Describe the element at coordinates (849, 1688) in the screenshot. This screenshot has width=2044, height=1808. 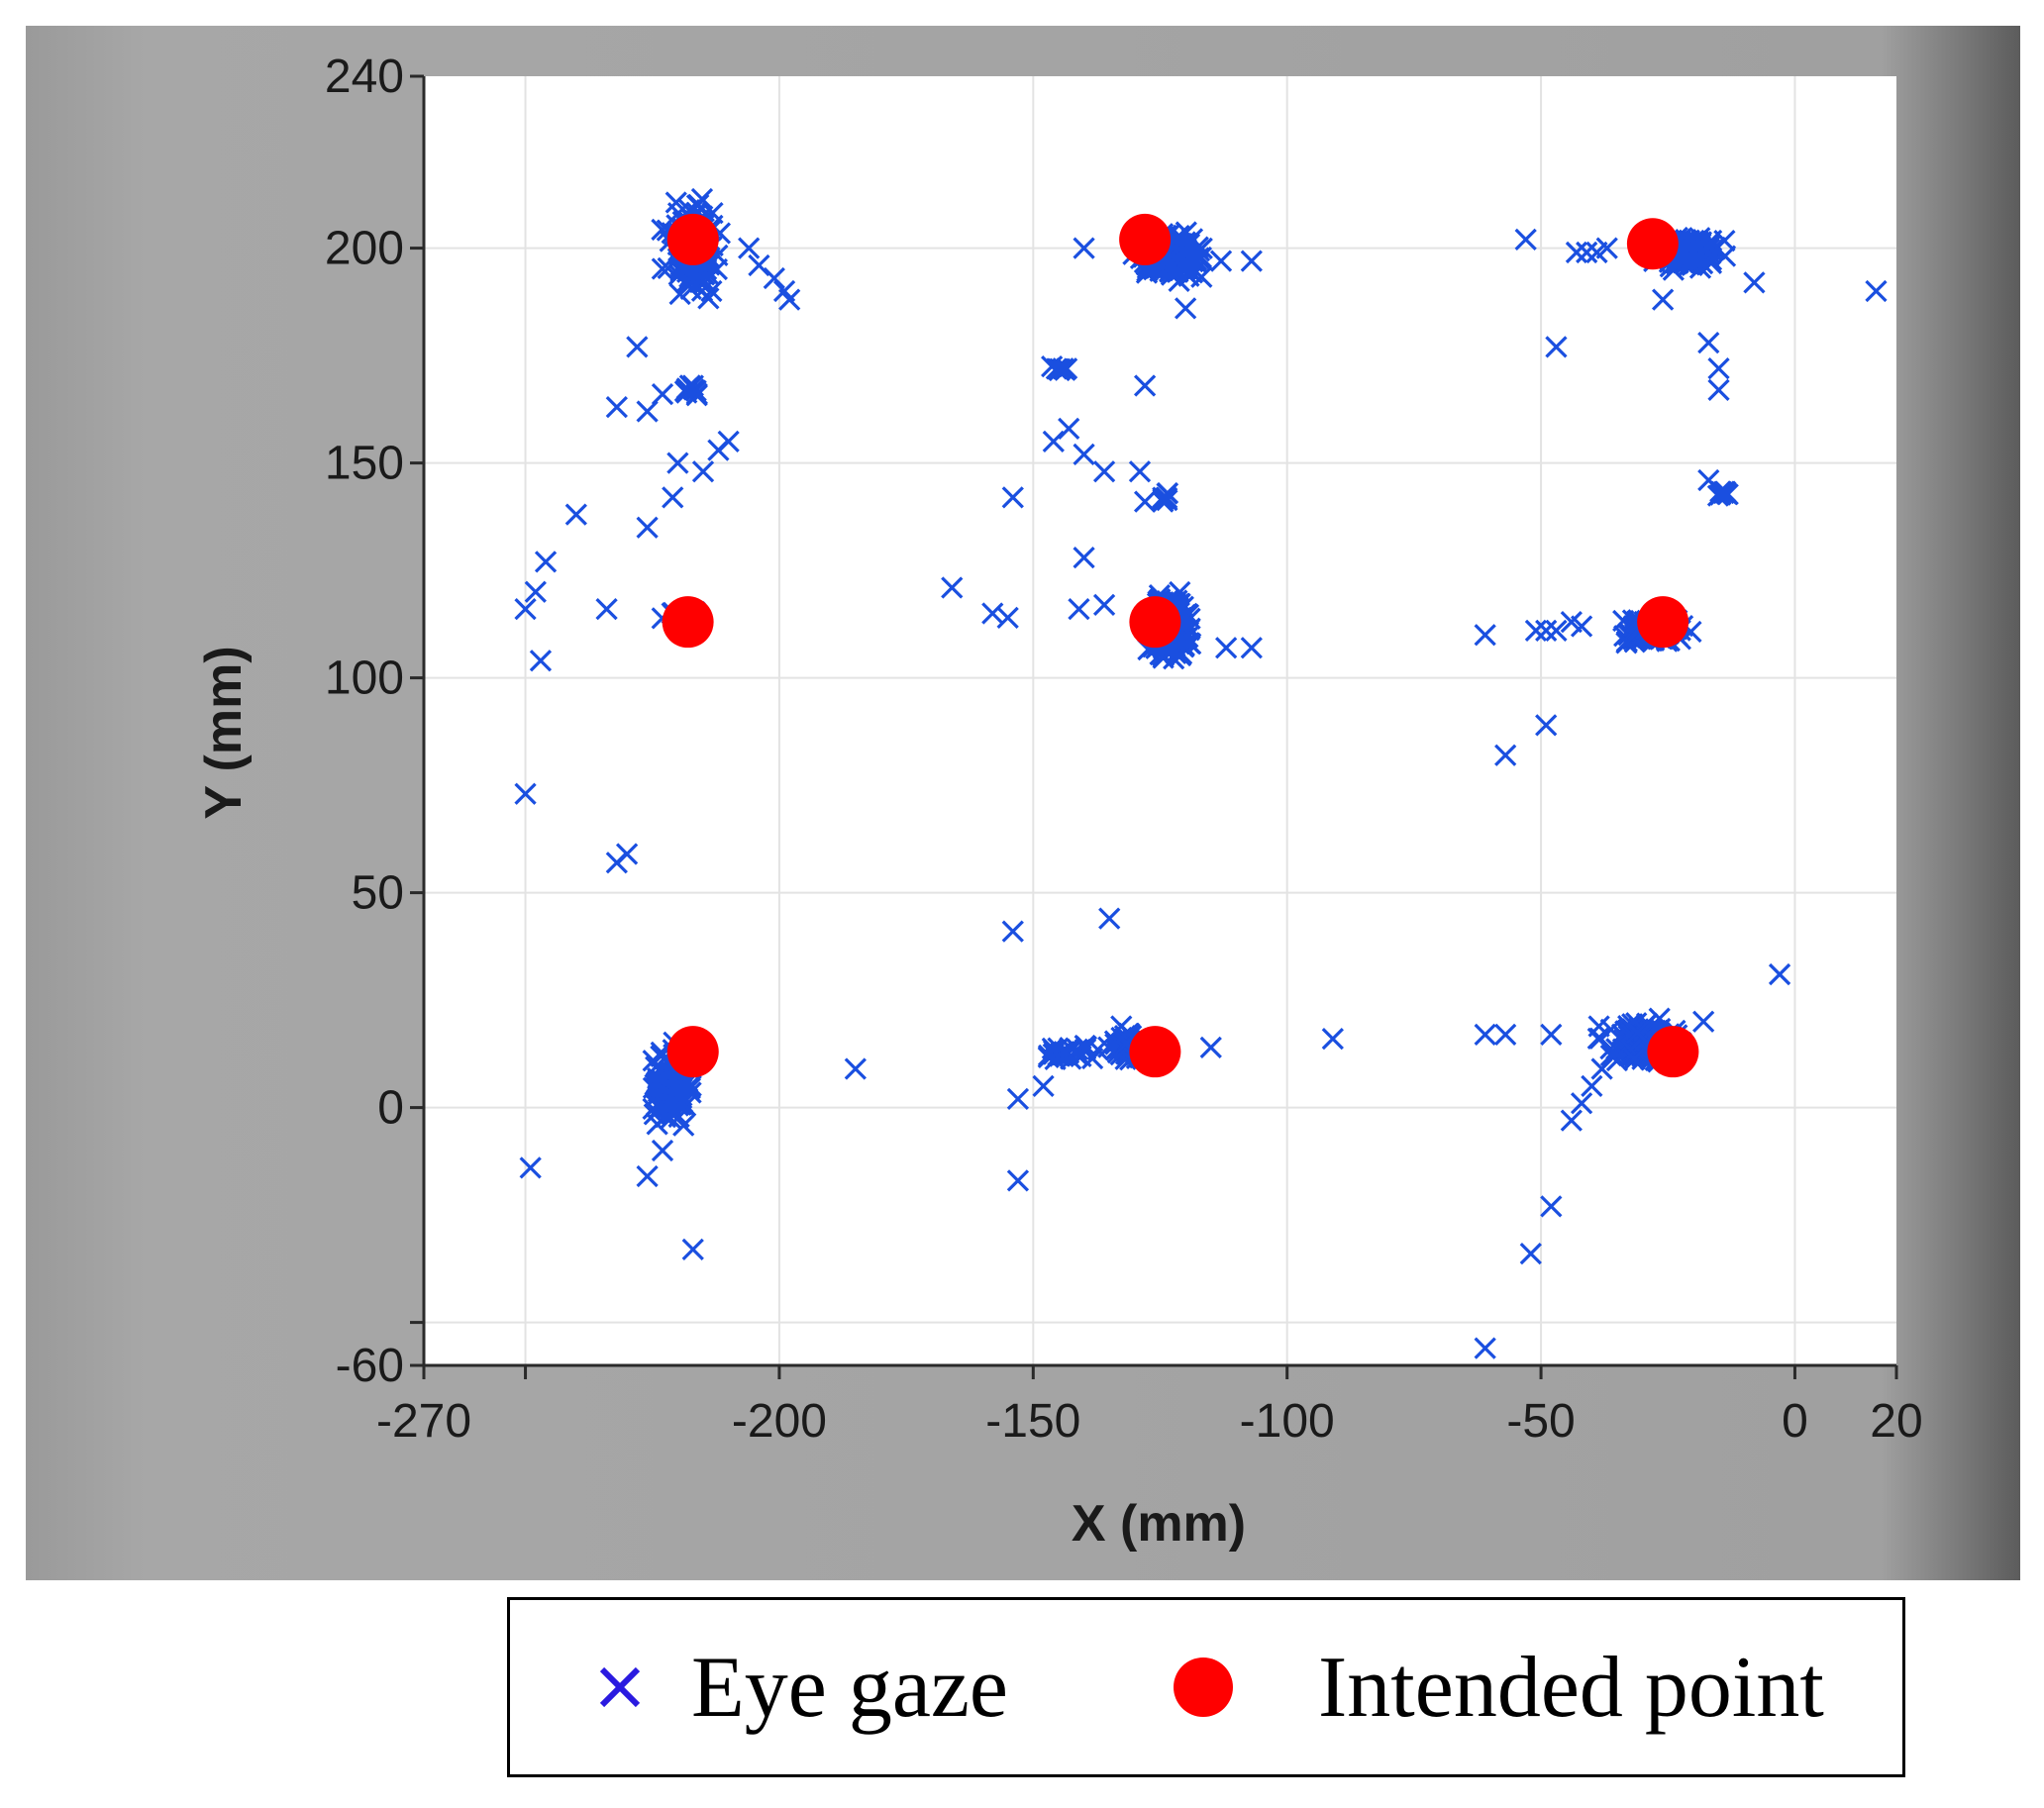
I see `legend-label-eye-gaze: Eye gaze` at that location.